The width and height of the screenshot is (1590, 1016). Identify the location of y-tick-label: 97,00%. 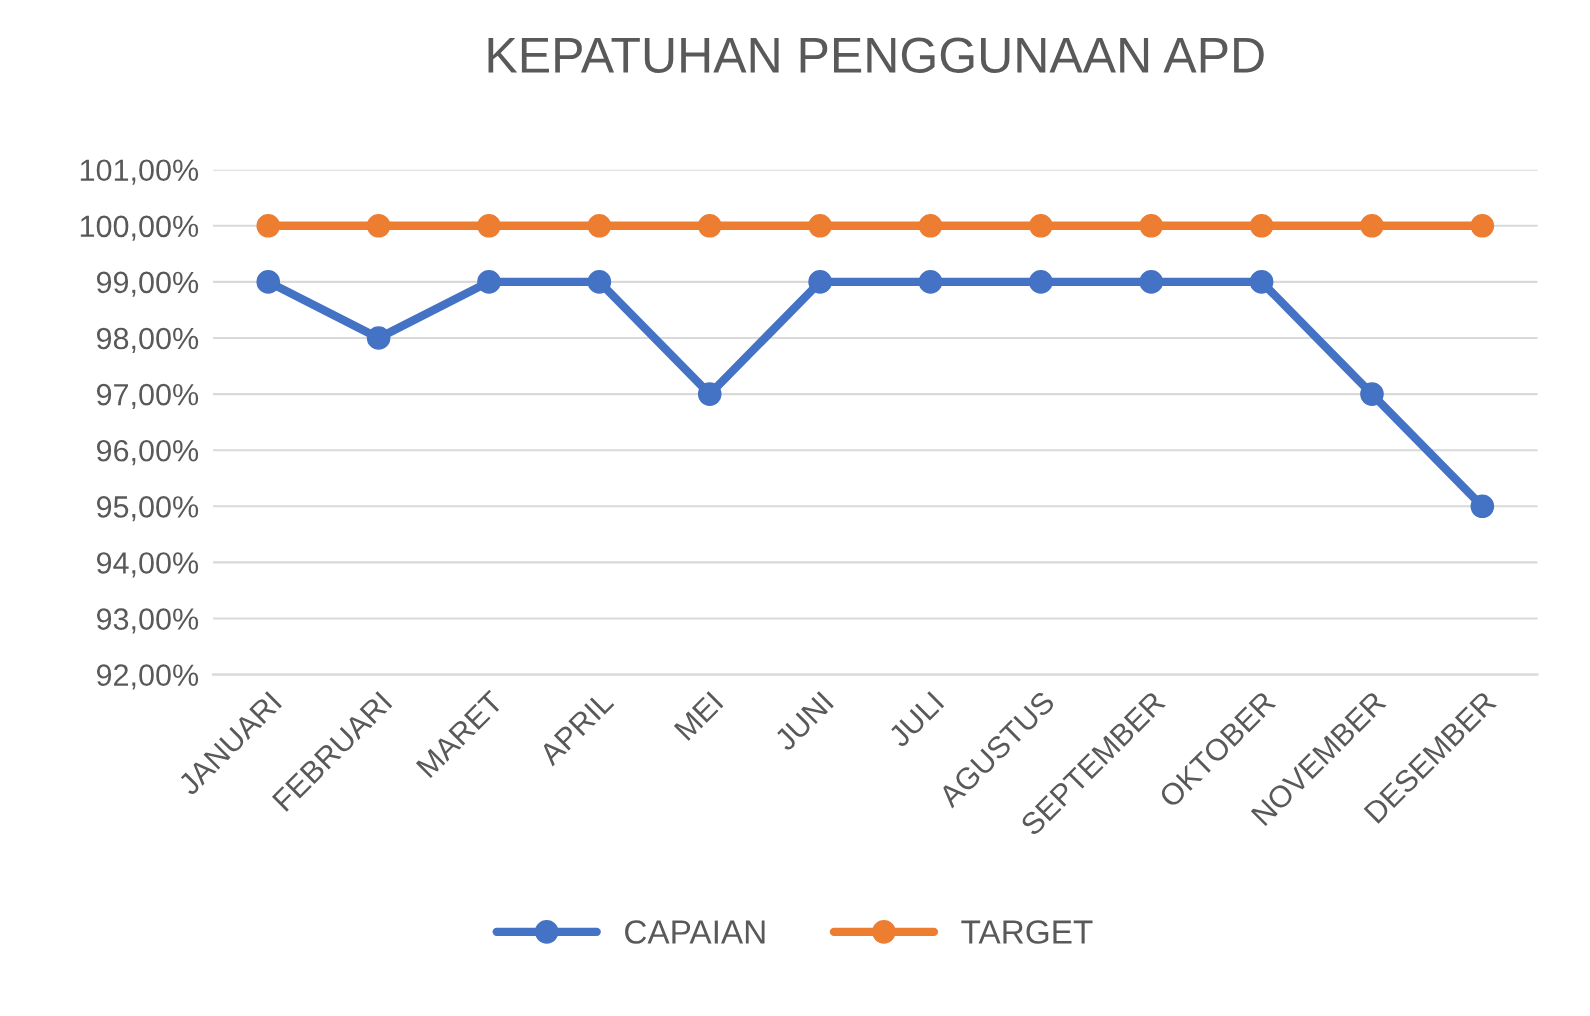
(147, 396).